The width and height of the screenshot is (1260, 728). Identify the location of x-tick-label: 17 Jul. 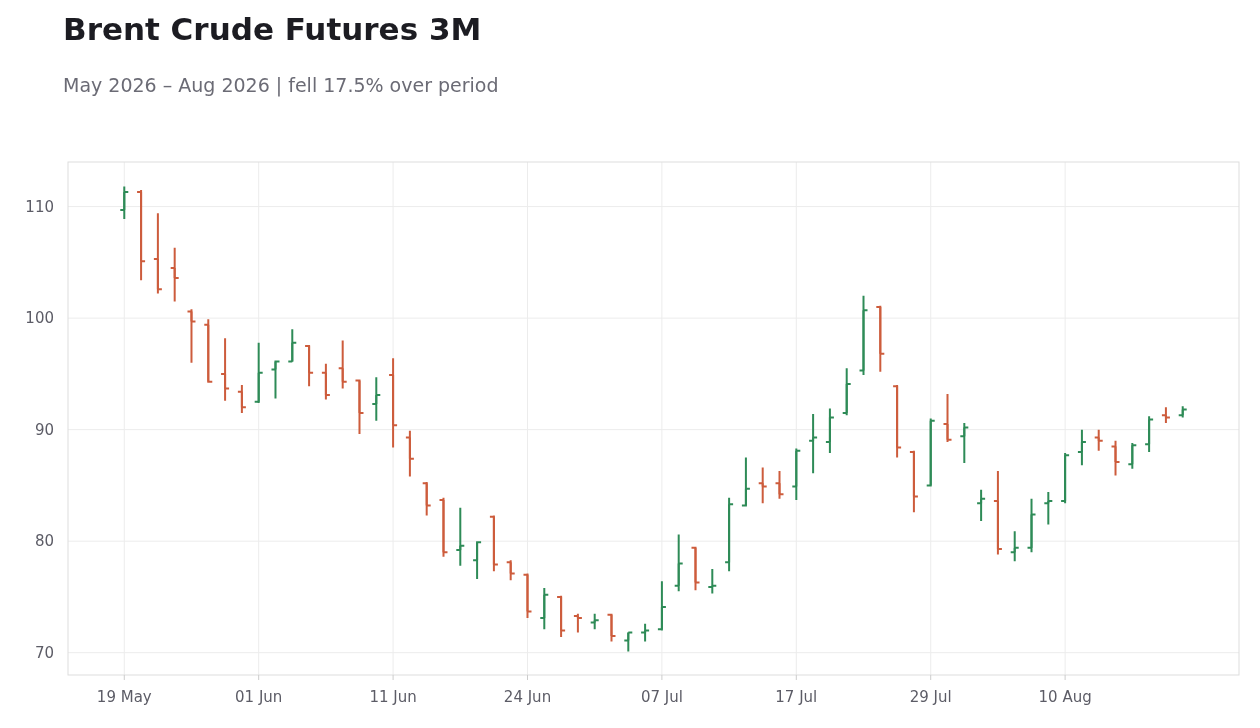
(796, 697).